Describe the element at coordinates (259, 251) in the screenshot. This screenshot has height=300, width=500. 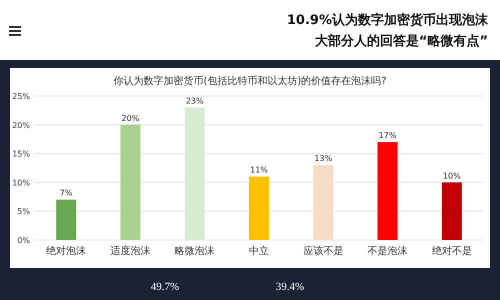
I see `x-tick-label: 中立` at that location.